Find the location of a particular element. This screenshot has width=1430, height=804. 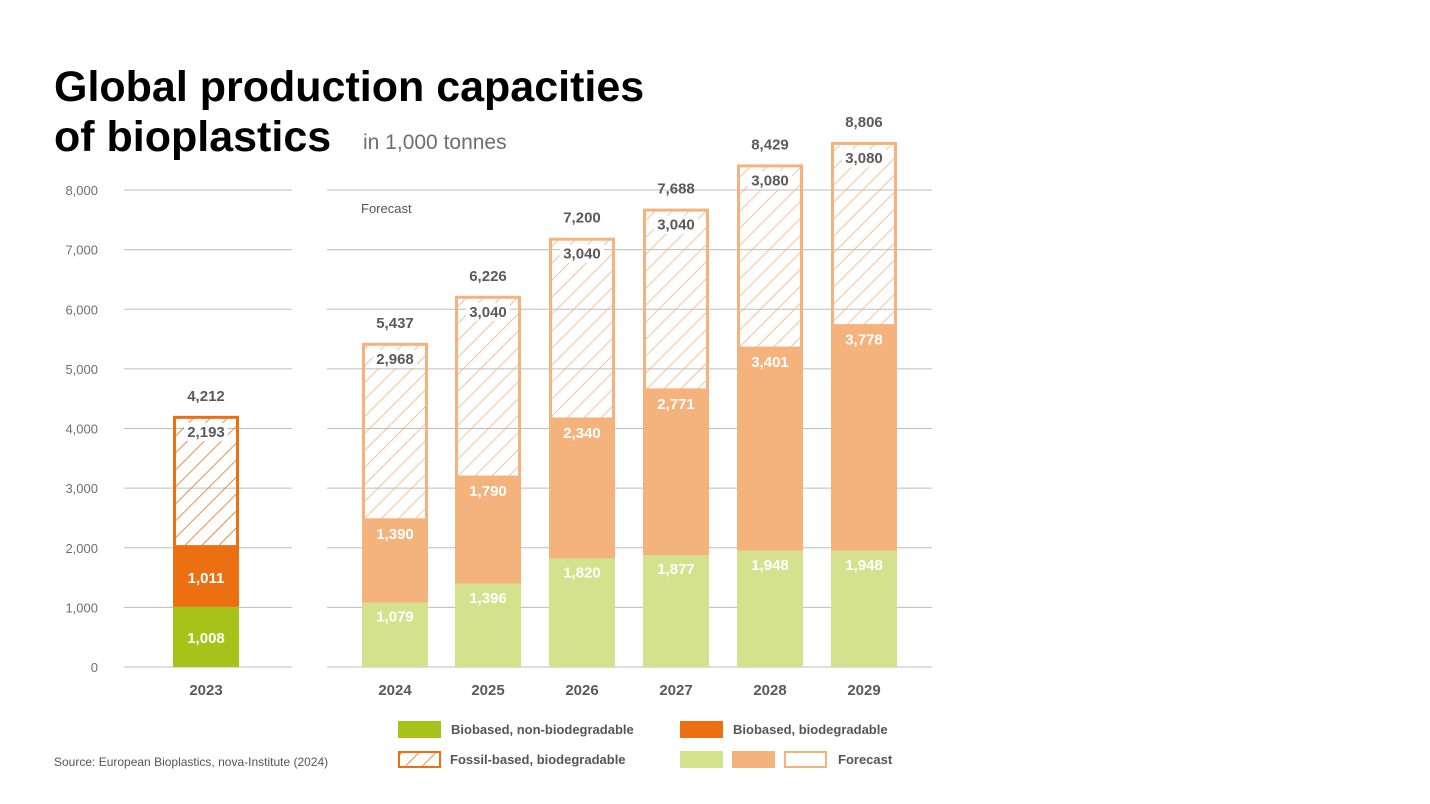

x-tick-label-2026: 2026 is located at coordinates (581, 690).